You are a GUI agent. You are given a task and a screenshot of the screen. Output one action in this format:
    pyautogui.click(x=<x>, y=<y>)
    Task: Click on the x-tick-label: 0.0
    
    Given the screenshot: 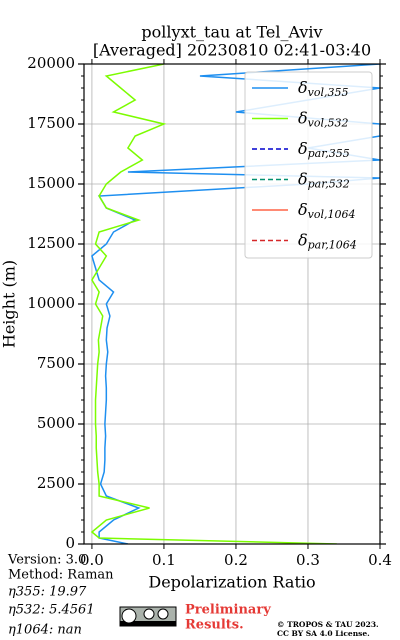 What is the action you would take?
    pyautogui.click(x=92, y=560)
    